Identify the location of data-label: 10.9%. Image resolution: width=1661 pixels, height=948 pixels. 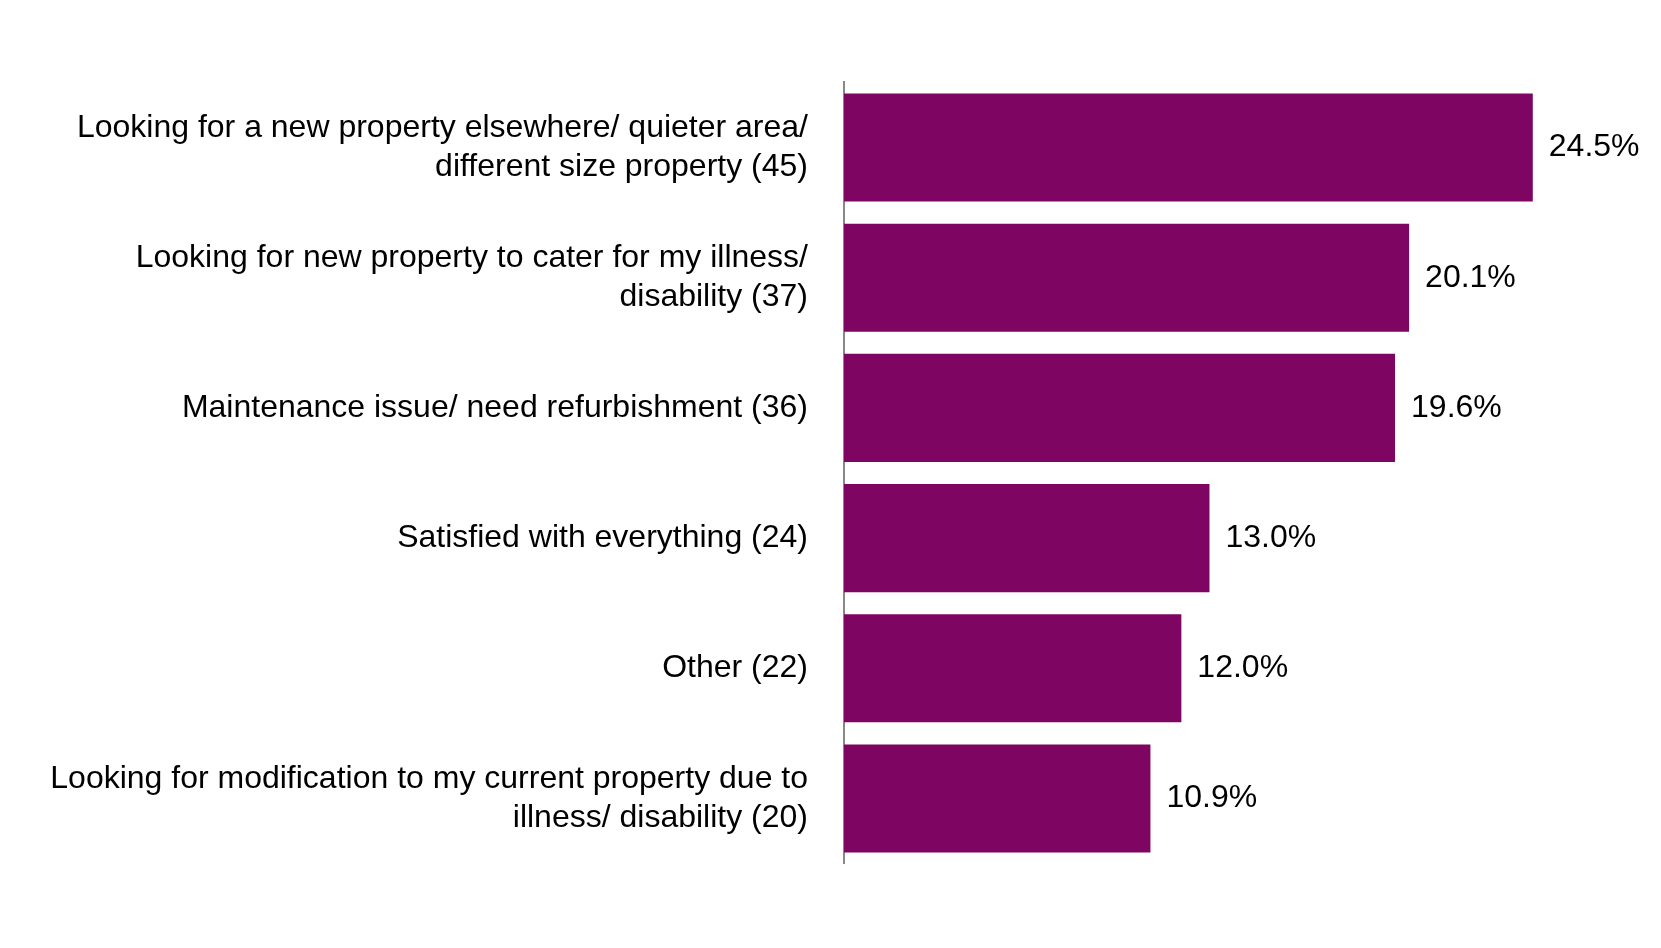
(1212, 796).